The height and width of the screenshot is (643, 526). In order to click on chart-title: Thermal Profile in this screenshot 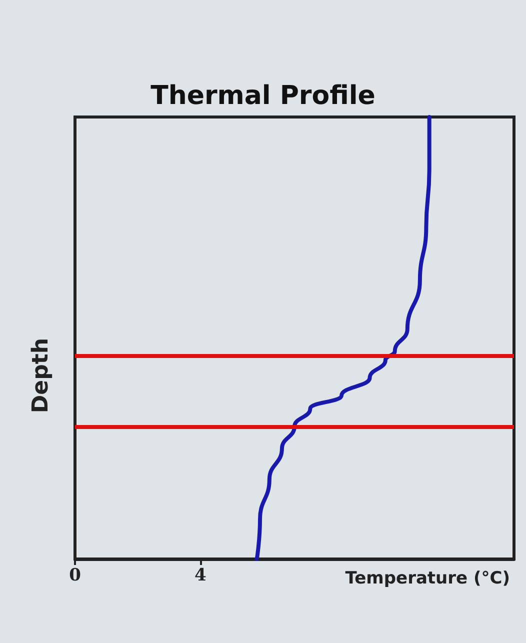, I will do `click(263, 96)`.